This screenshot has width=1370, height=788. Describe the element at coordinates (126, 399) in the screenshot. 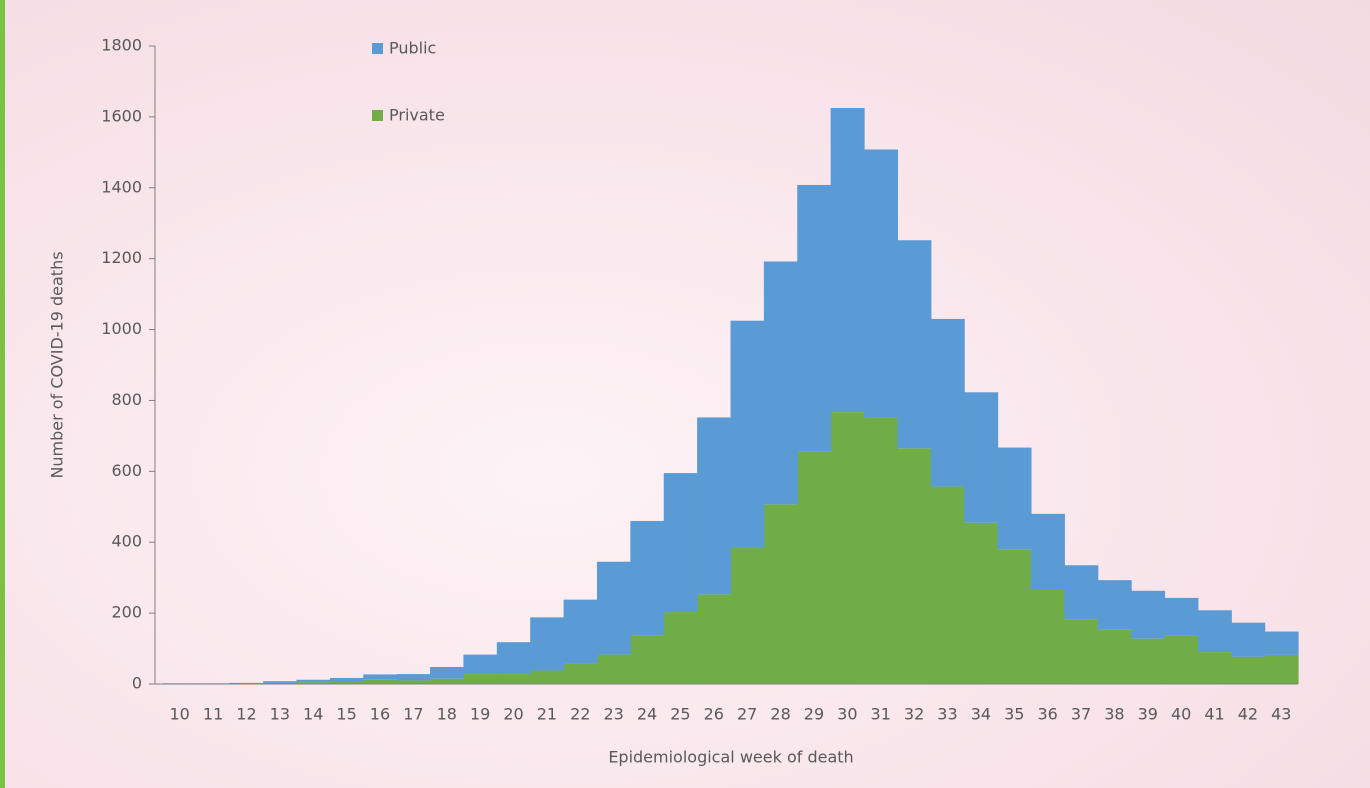

I see `y-tick-label: 800` at that location.